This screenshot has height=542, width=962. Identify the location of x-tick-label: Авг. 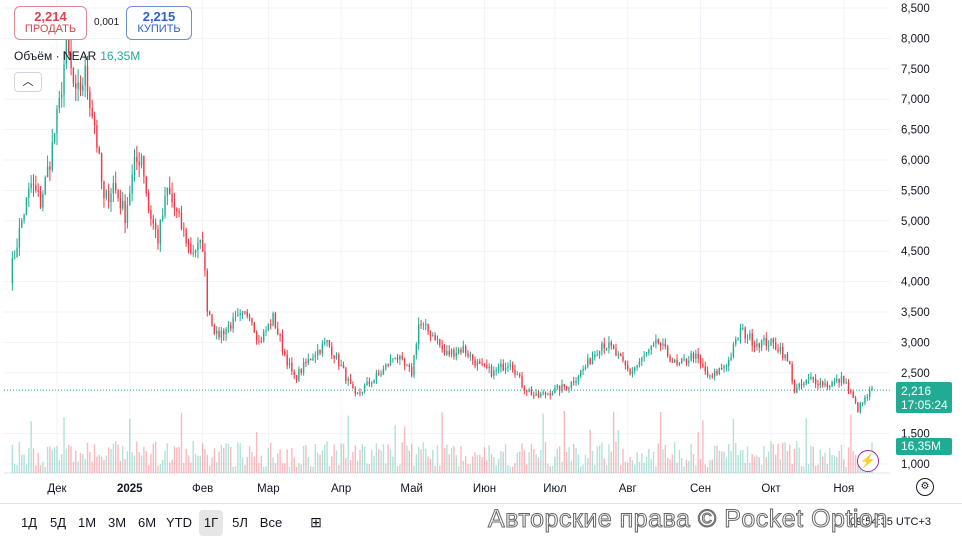
(628, 489).